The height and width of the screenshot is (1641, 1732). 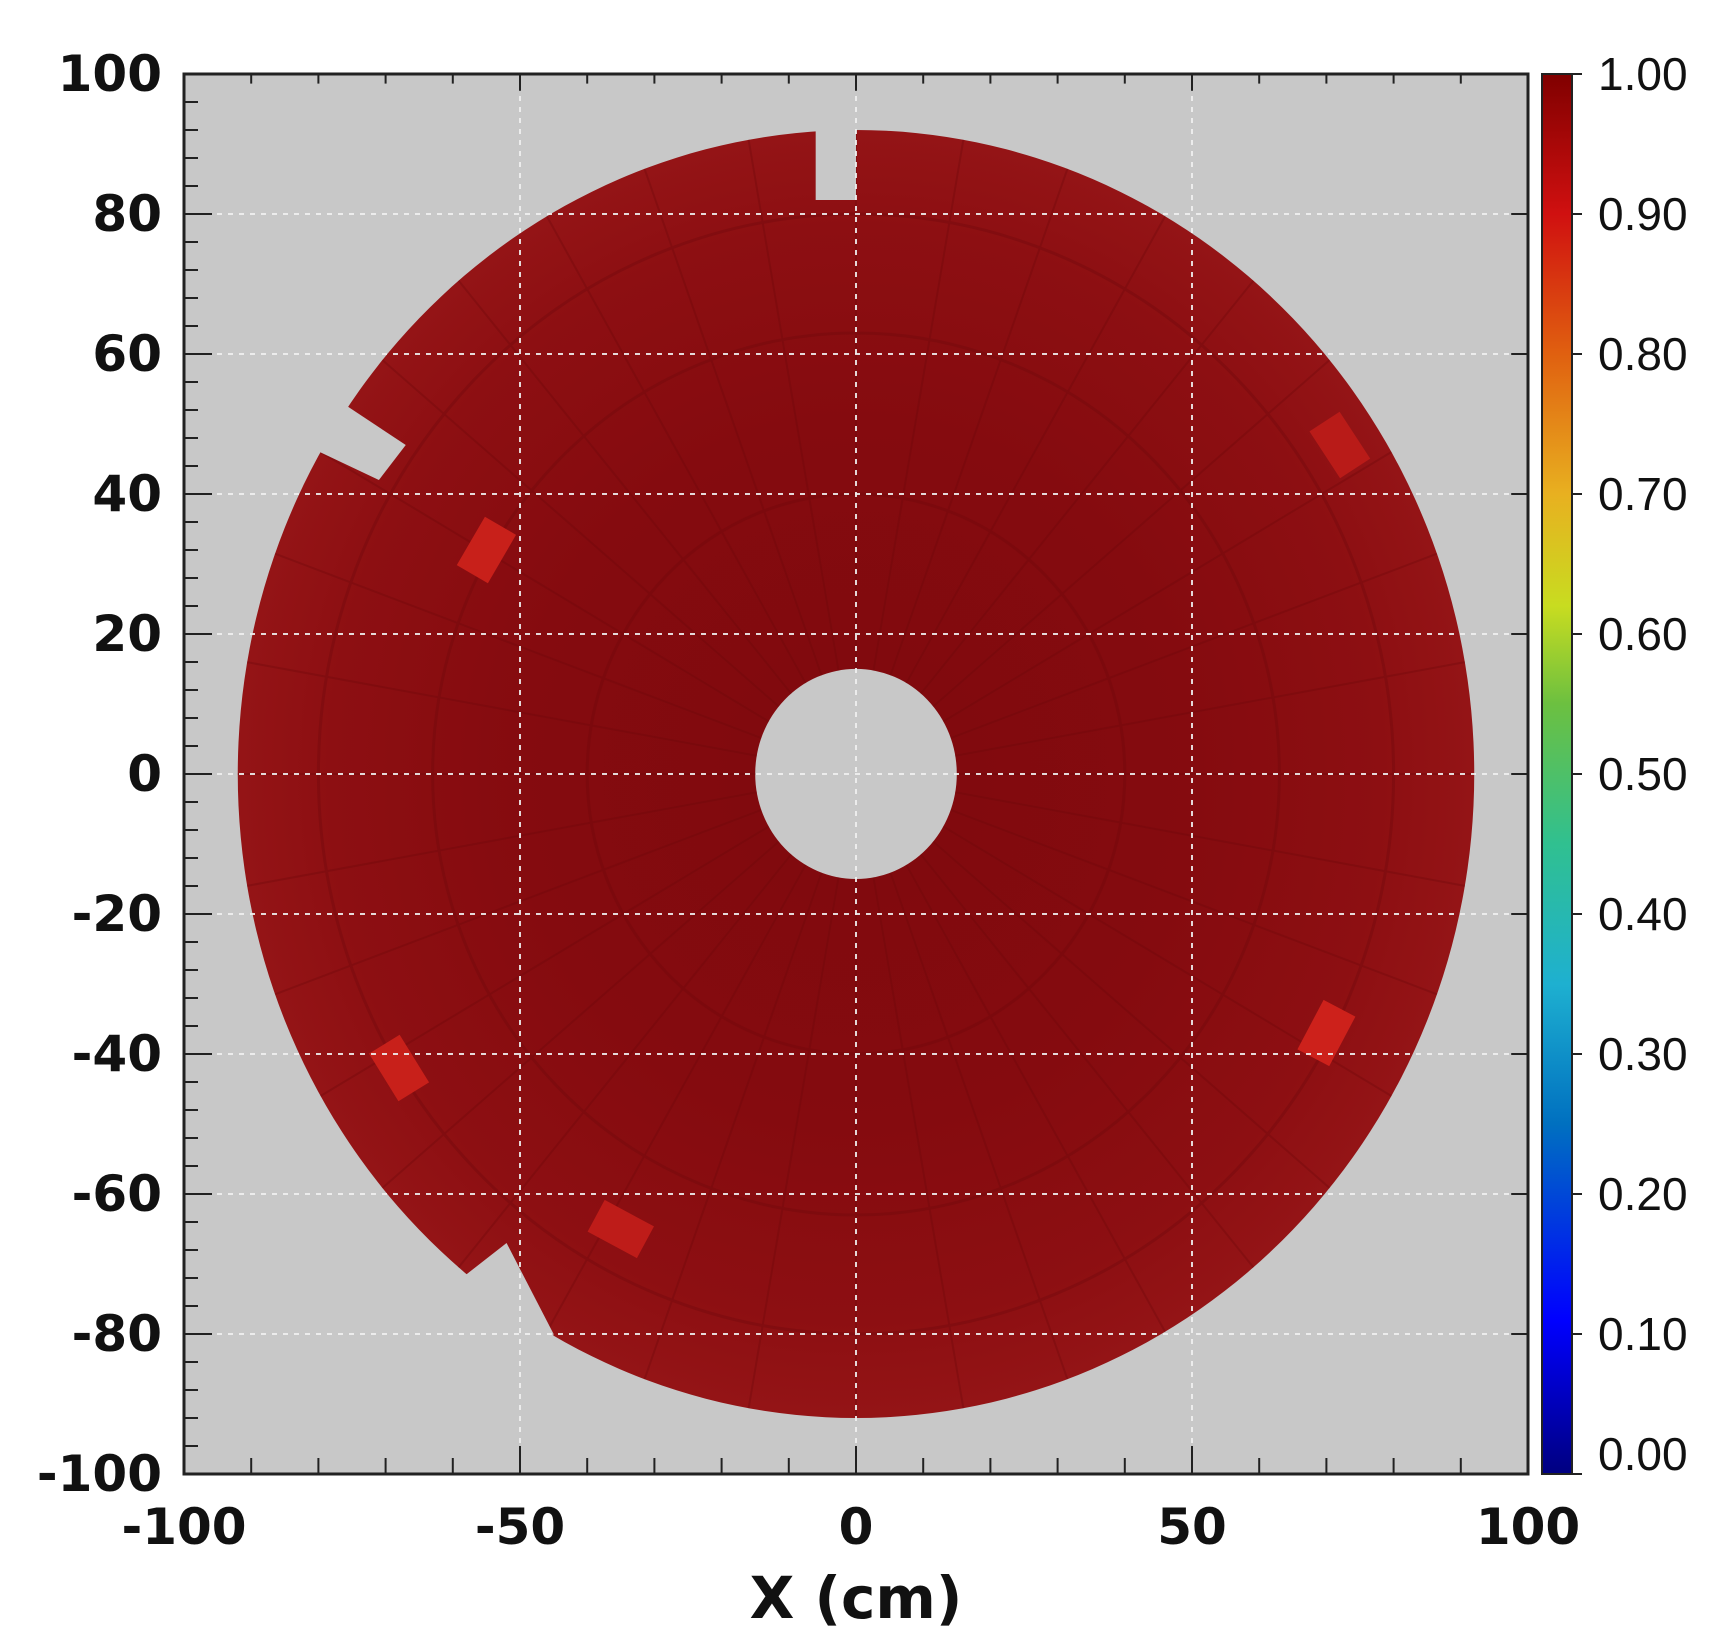 I want to click on colorbar-label: 1.00, so click(x=1643, y=74).